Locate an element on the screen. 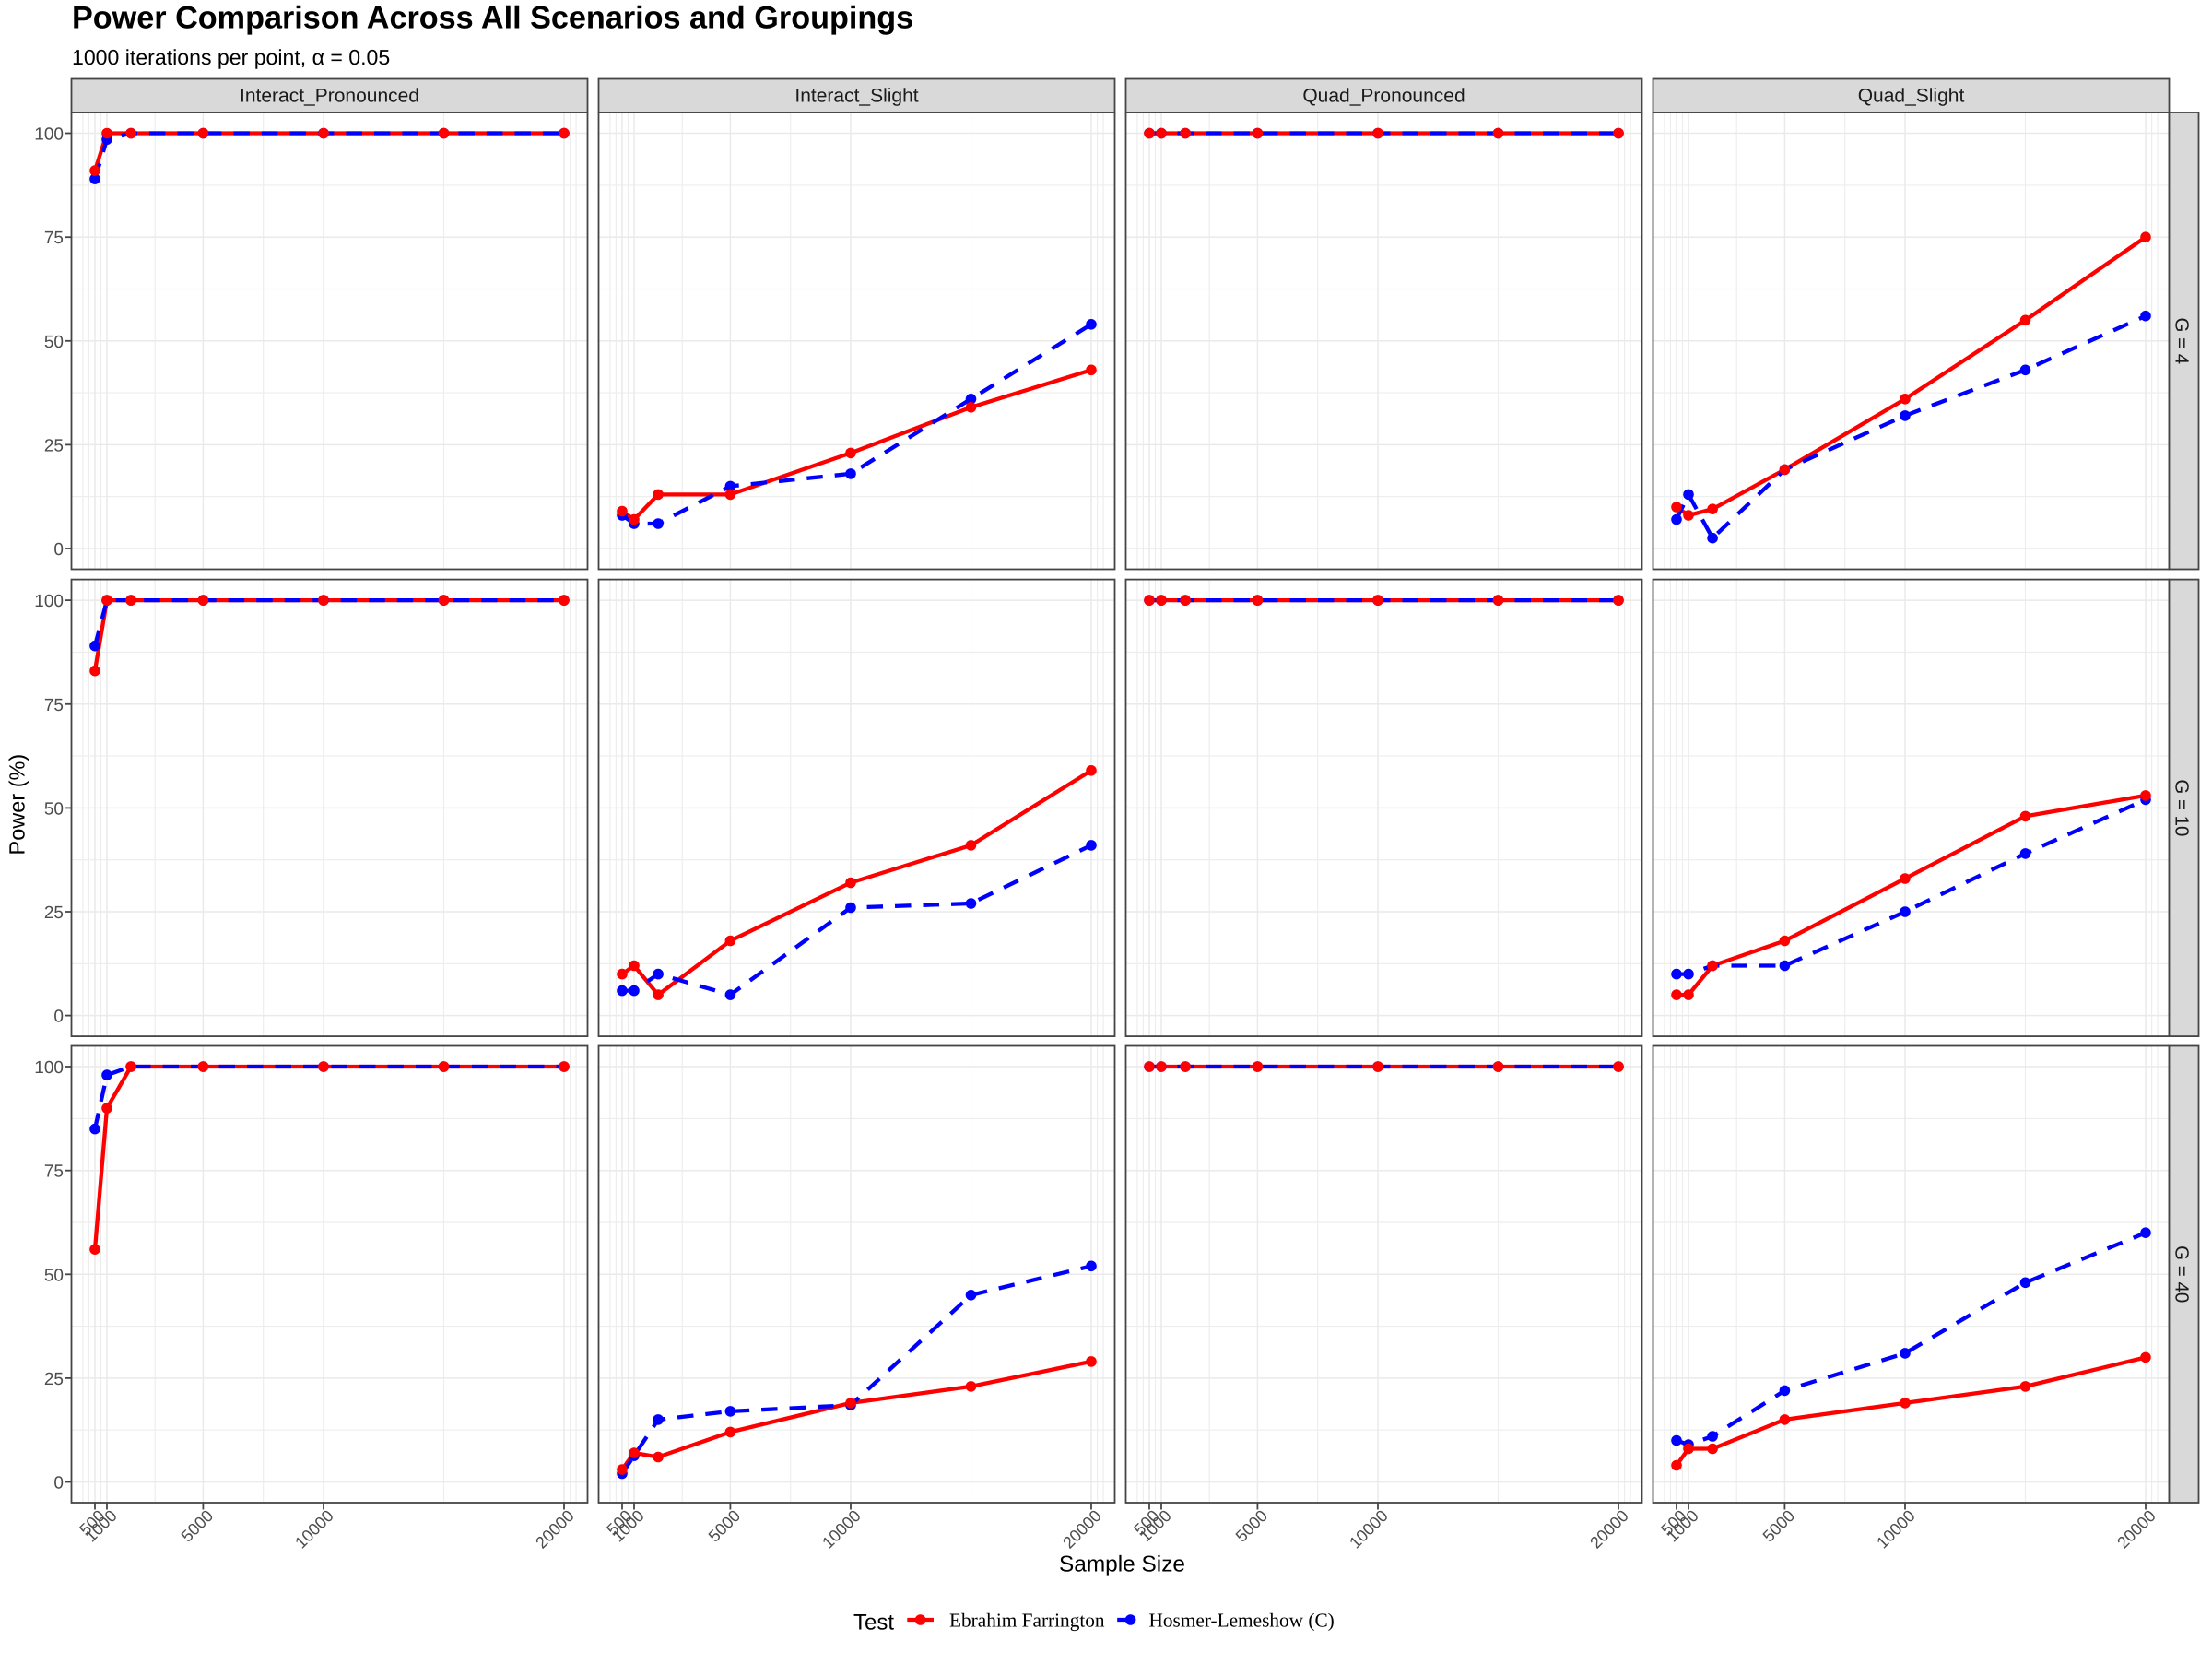 The image size is (2212, 1664). svg-text:1000 iterations per point, α =: 1000 iterations per point, α = 0.05 is located at coordinates (231, 57).